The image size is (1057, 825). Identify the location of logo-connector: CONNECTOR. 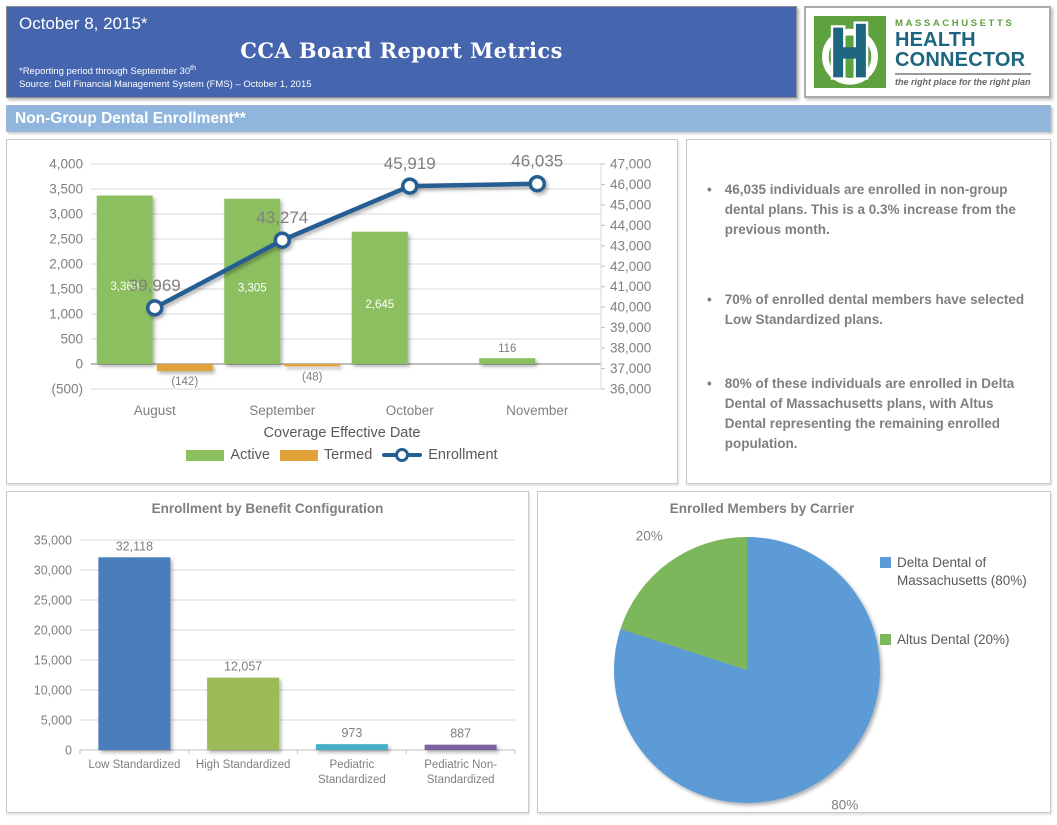
(960, 59).